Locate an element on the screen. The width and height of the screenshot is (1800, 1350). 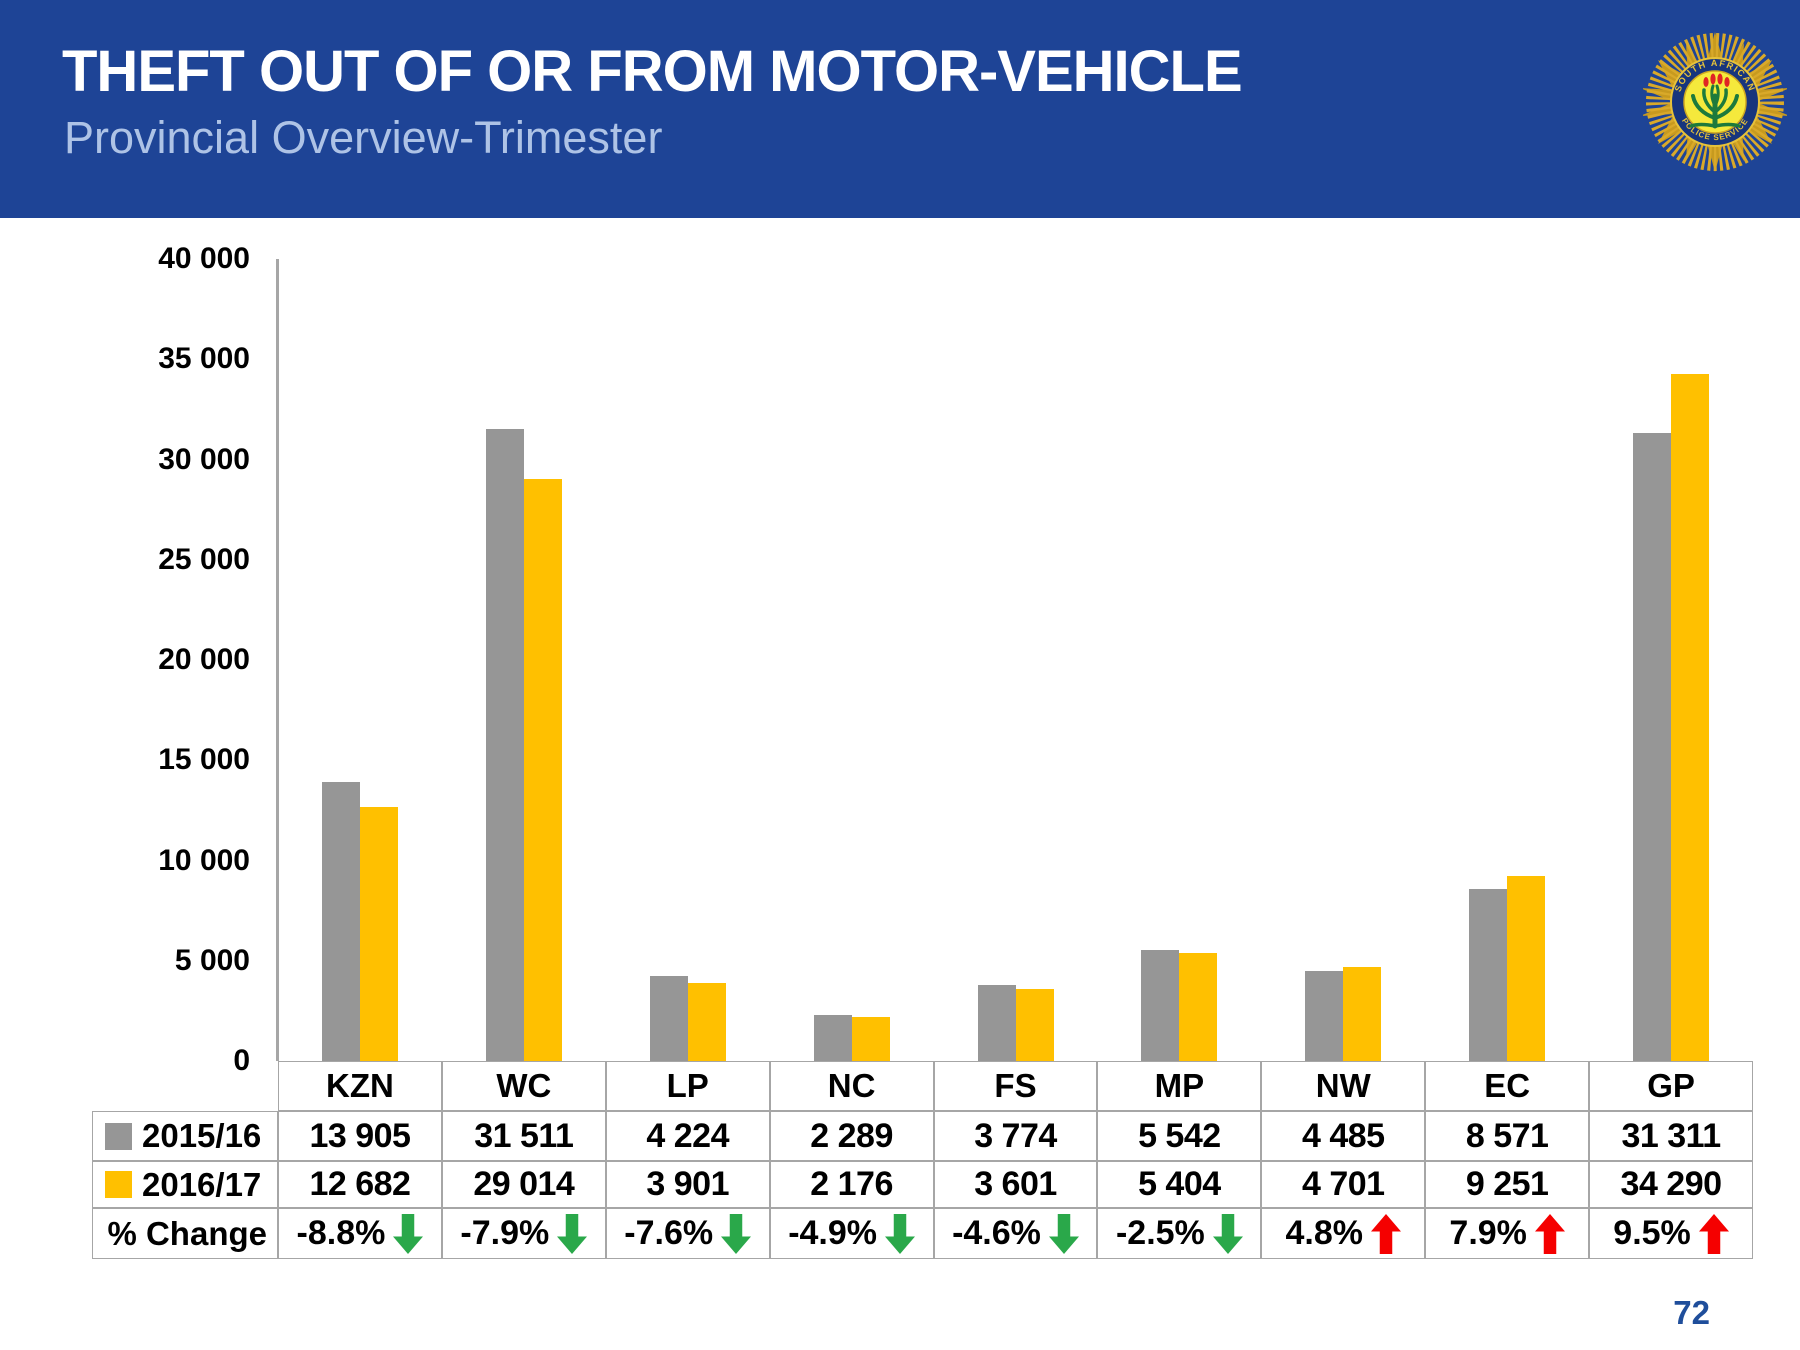
value-kzn-2015-16: 13 905 is located at coordinates (360, 1136).